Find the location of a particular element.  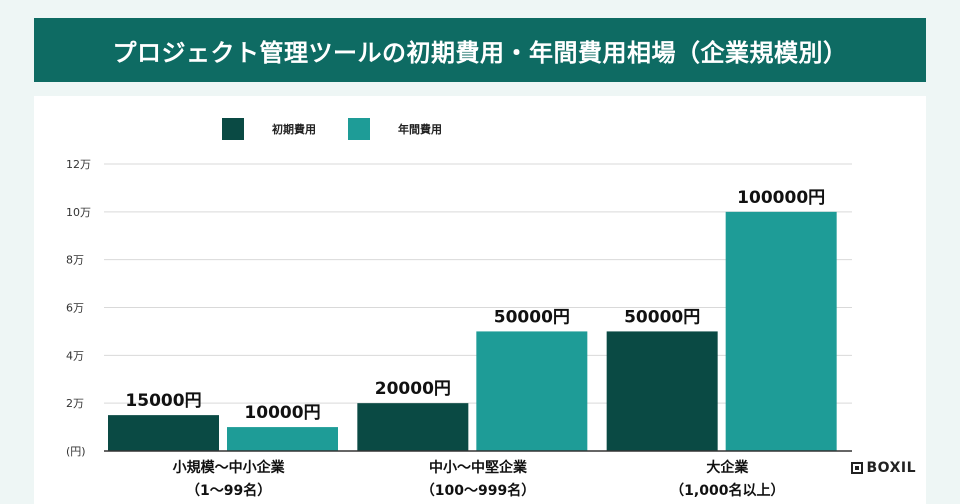

brand-logo: BOXIL is located at coordinates (883, 468).